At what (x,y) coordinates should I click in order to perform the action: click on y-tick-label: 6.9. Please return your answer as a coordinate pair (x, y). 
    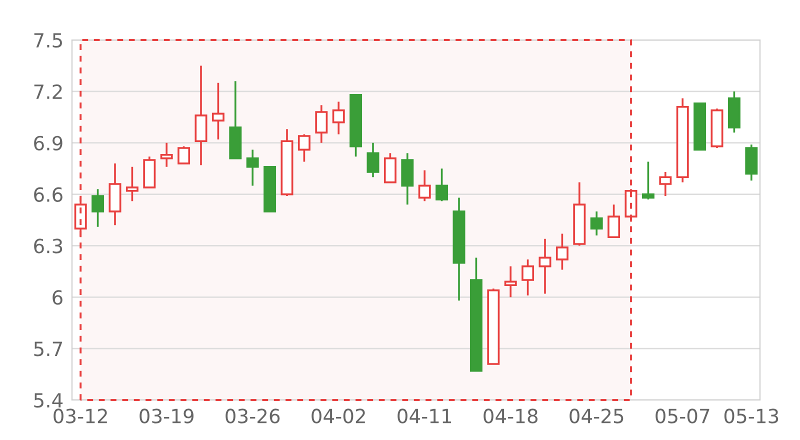
    Looking at the image, I should click on (48, 143).